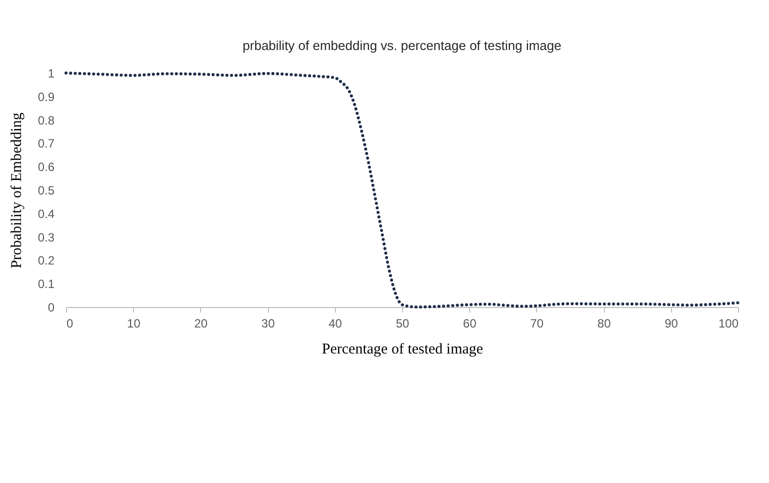  Describe the element at coordinates (134, 323) in the screenshot. I see `x-tick-label: 10` at that location.